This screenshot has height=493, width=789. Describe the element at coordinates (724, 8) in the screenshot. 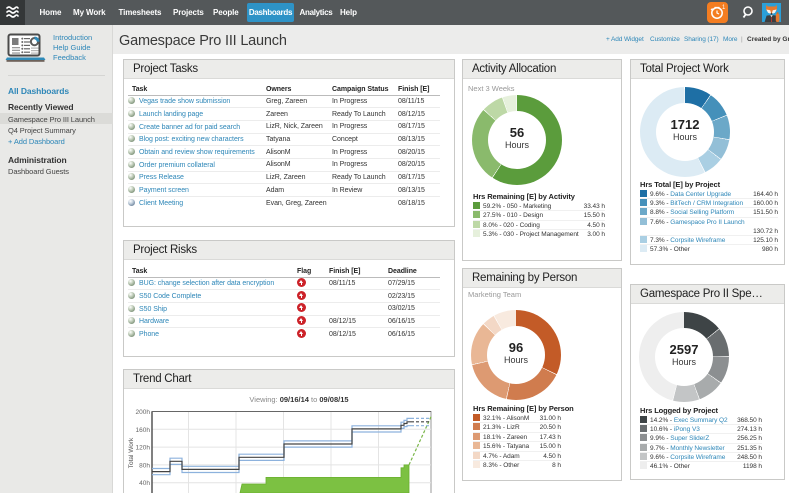

I see `svg-text: 1` at that location.